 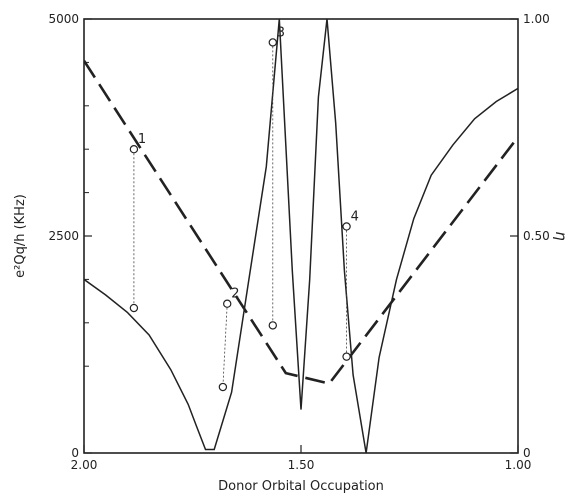 I want to click on x-tick-label: 1.50, so click(x=301, y=465).